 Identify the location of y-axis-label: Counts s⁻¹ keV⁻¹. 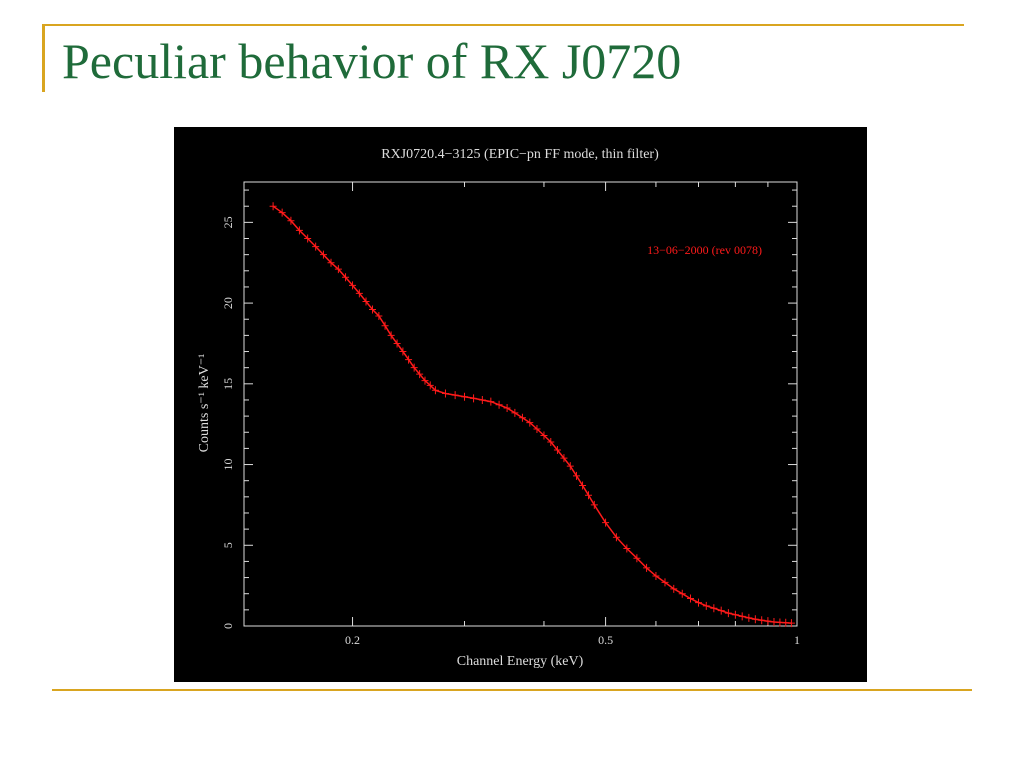
(204, 403).